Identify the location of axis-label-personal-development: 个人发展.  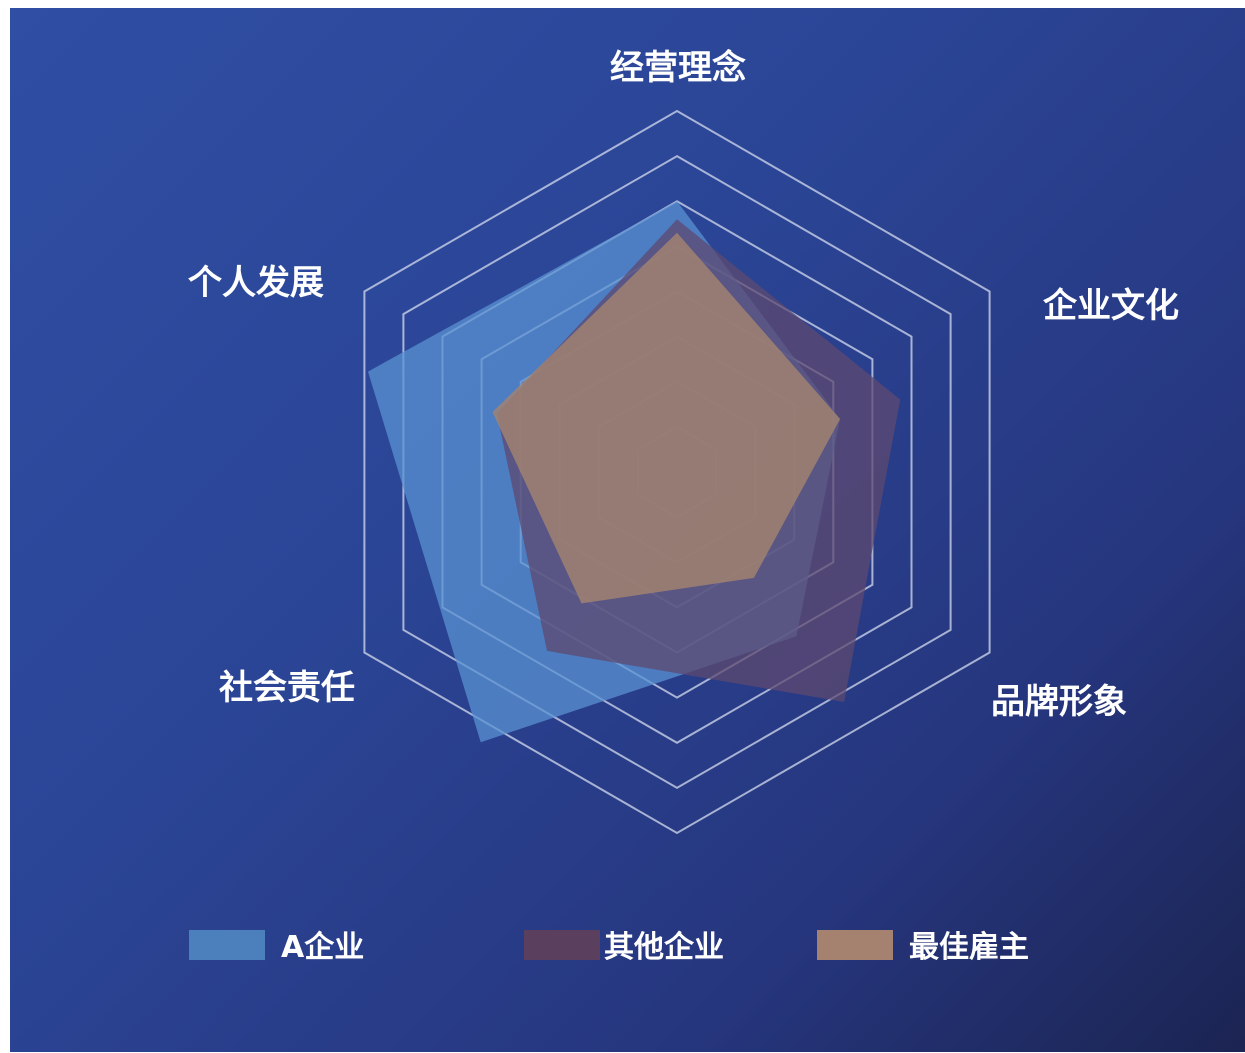
(256, 283).